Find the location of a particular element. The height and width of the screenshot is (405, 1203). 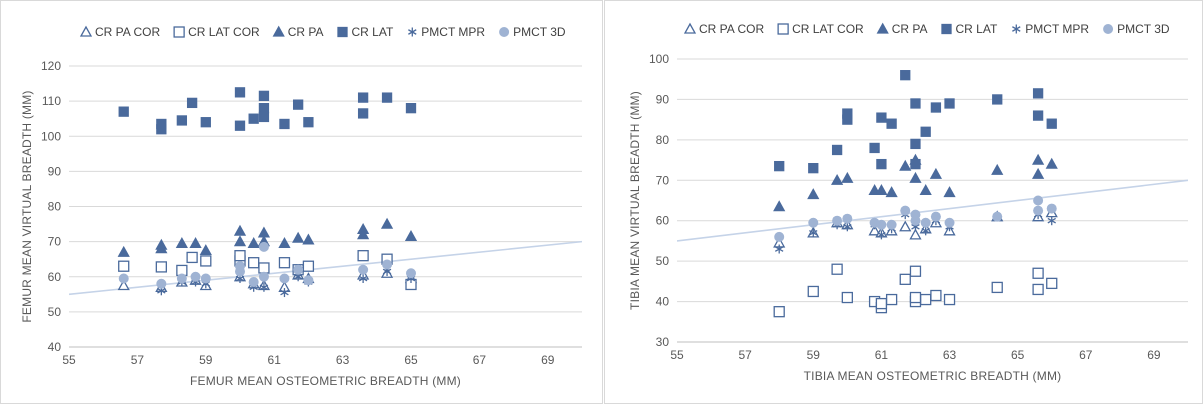

tibia-y-tick-90: 90 is located at coordinates (663, 99).